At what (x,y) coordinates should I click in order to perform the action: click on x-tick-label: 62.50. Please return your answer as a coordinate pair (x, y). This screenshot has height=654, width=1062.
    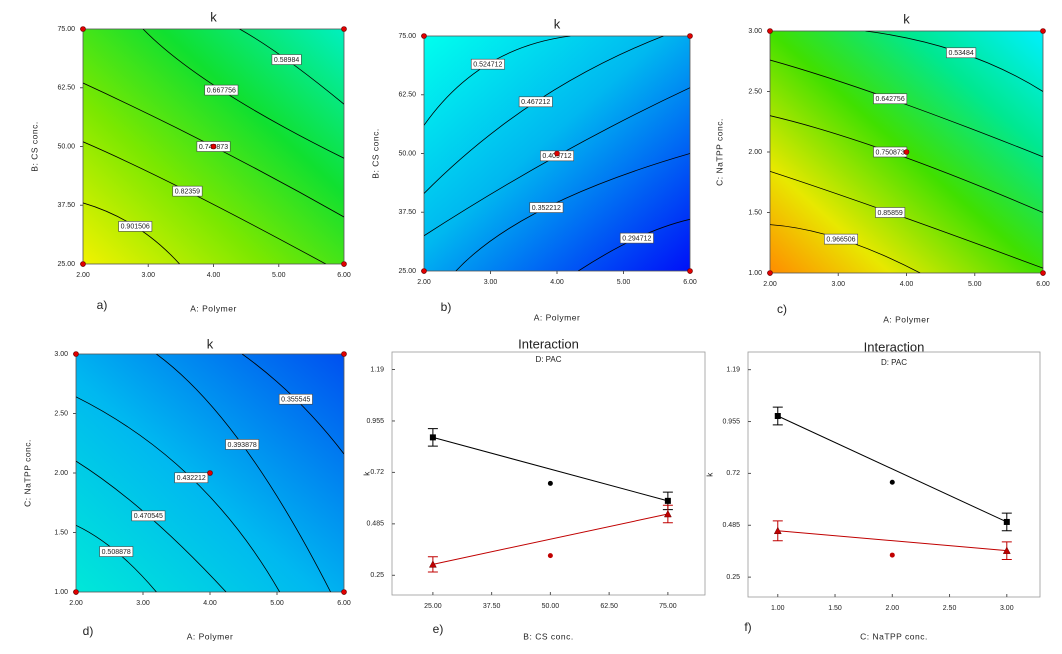
    Looking at the image, I should click on (609, 606).